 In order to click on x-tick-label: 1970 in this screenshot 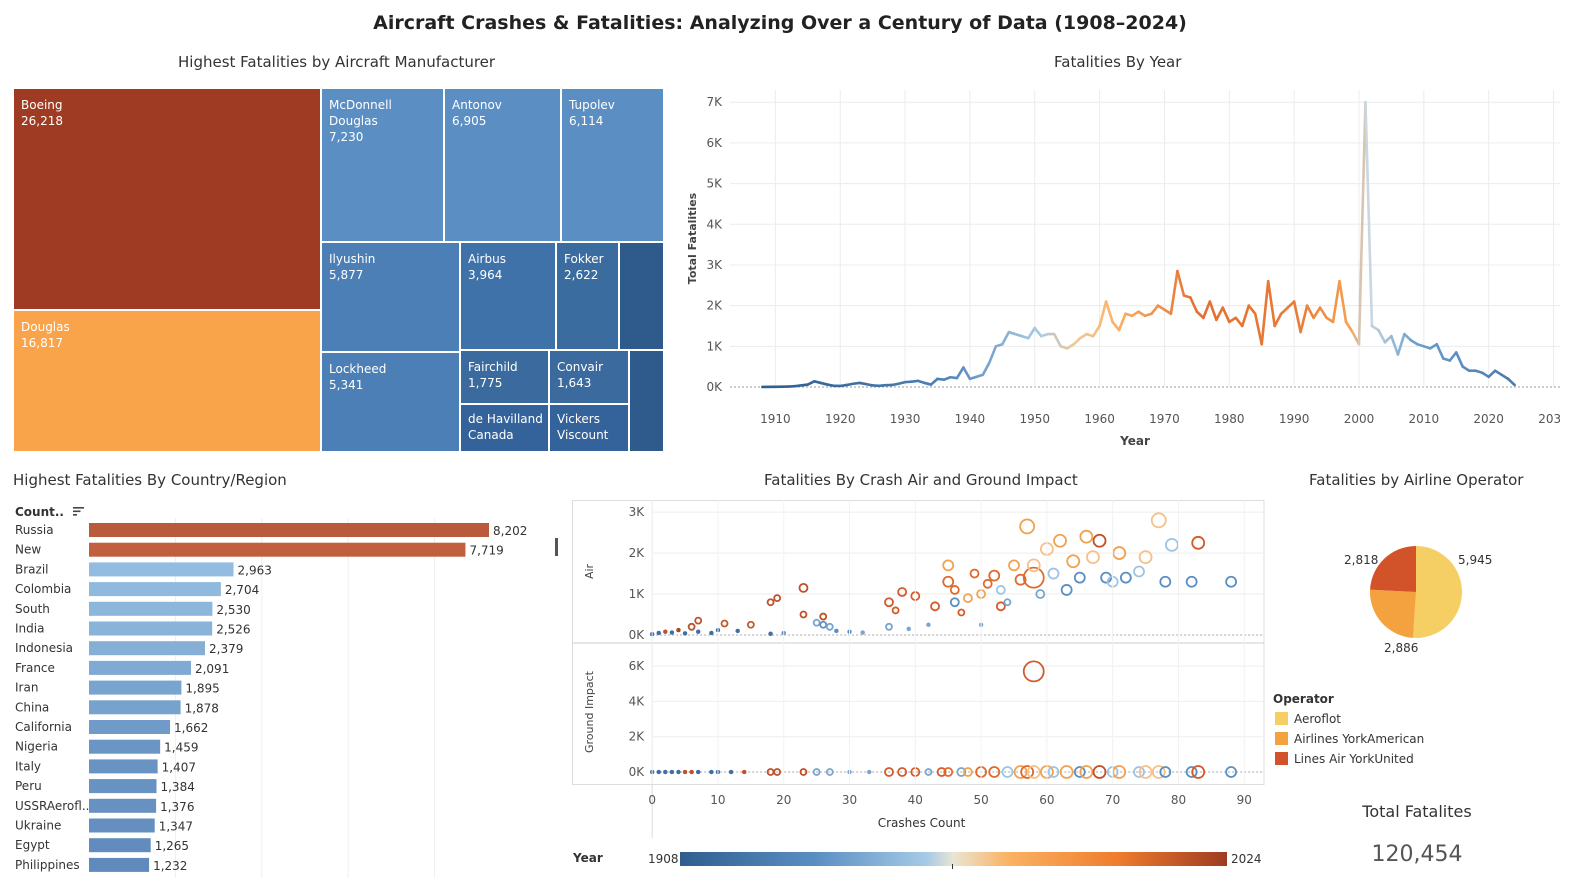, I will do `click(1164, 419)`.